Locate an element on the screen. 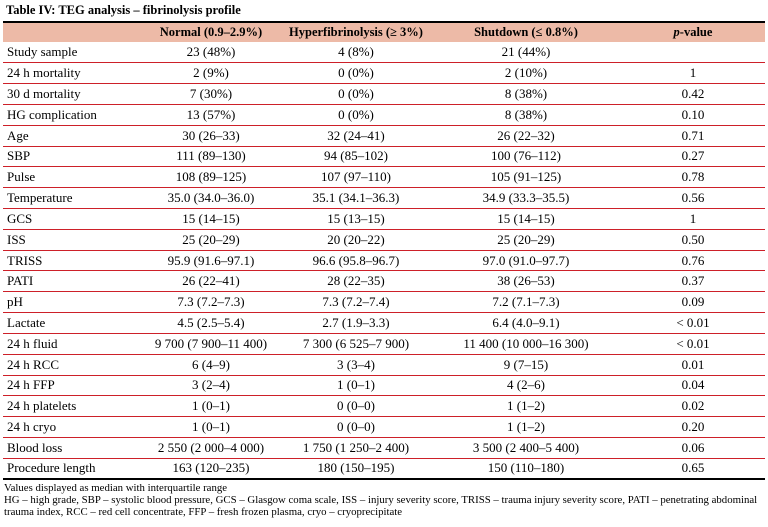 The image size is (768, 527). header-shutdown: Shutdown (≤ 0.8%) is located at coordinates (526, 32).